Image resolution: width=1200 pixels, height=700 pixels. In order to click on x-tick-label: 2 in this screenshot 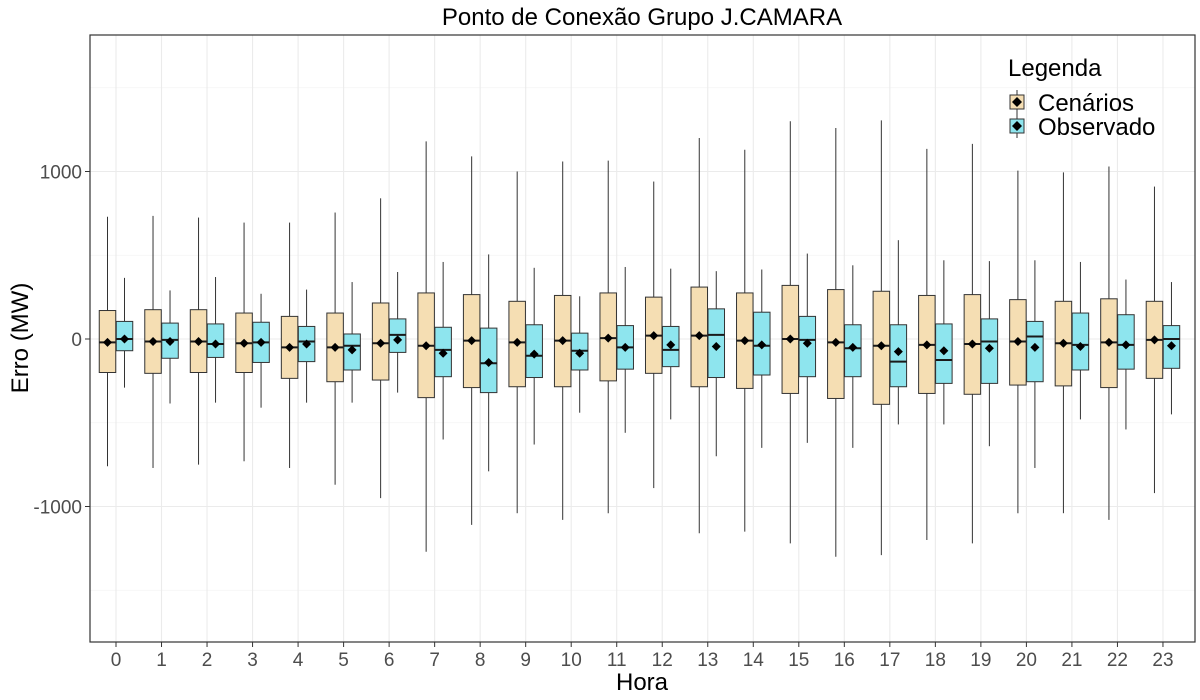, I will do `click(207, 660)`.